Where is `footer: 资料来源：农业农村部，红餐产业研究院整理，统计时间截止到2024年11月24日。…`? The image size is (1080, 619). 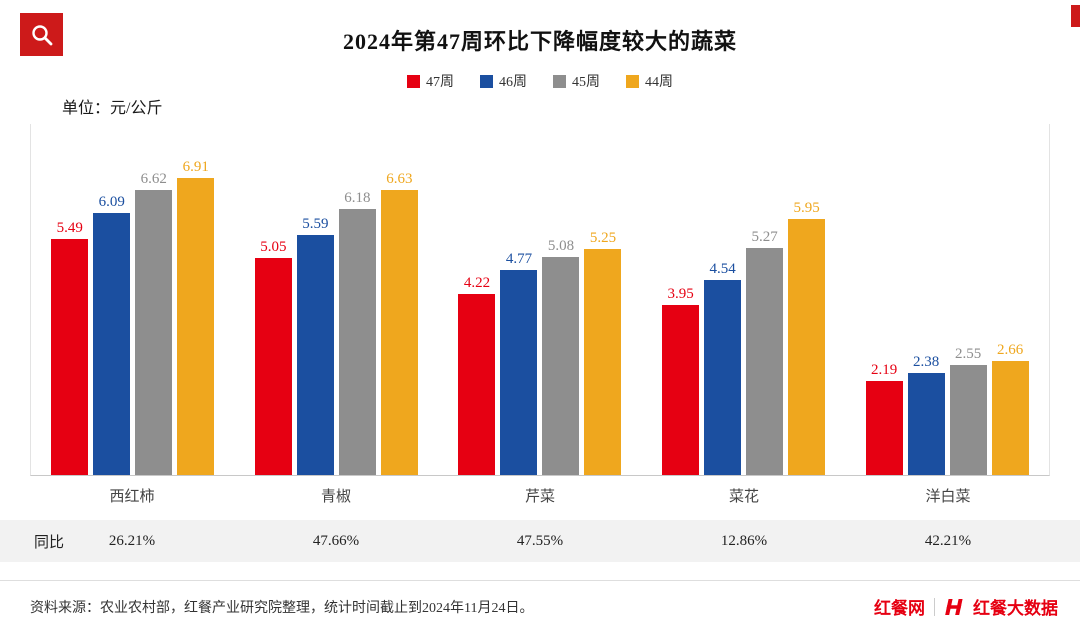 footer: 资料来源：农业农村部，红餐产业研究院整理，统计时间截止到2024年11月24日。… is located at coordinates (540, 600).